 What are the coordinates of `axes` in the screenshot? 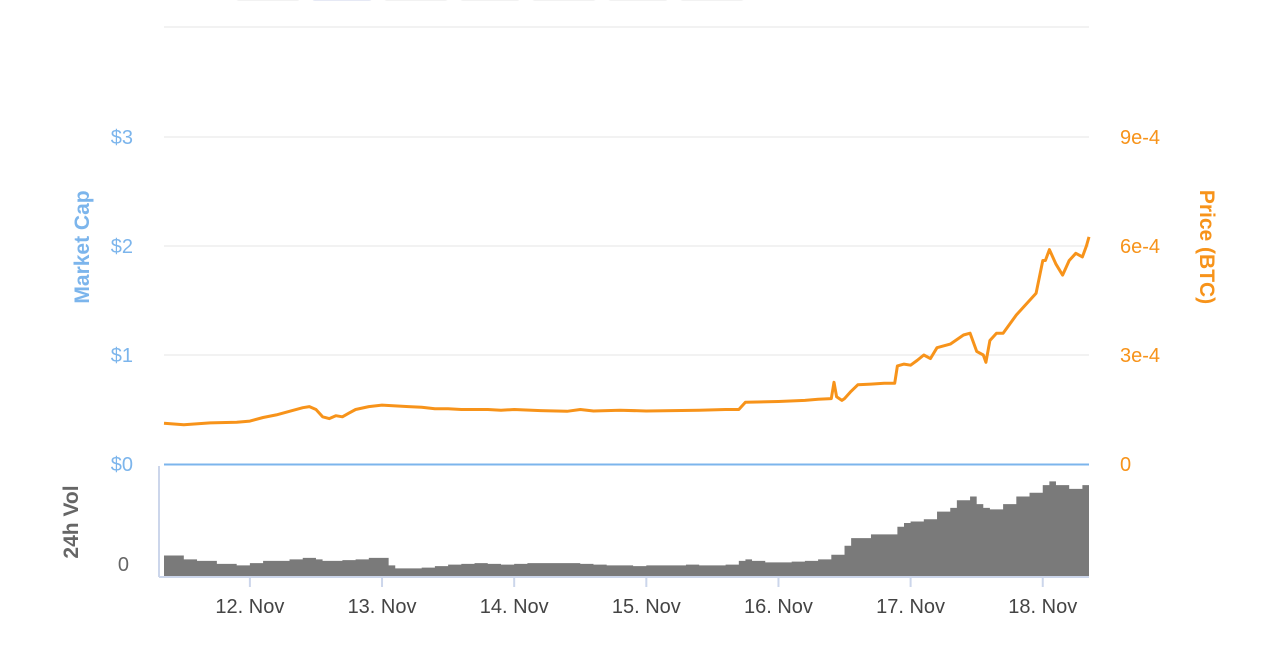 It's located at (623, 520).